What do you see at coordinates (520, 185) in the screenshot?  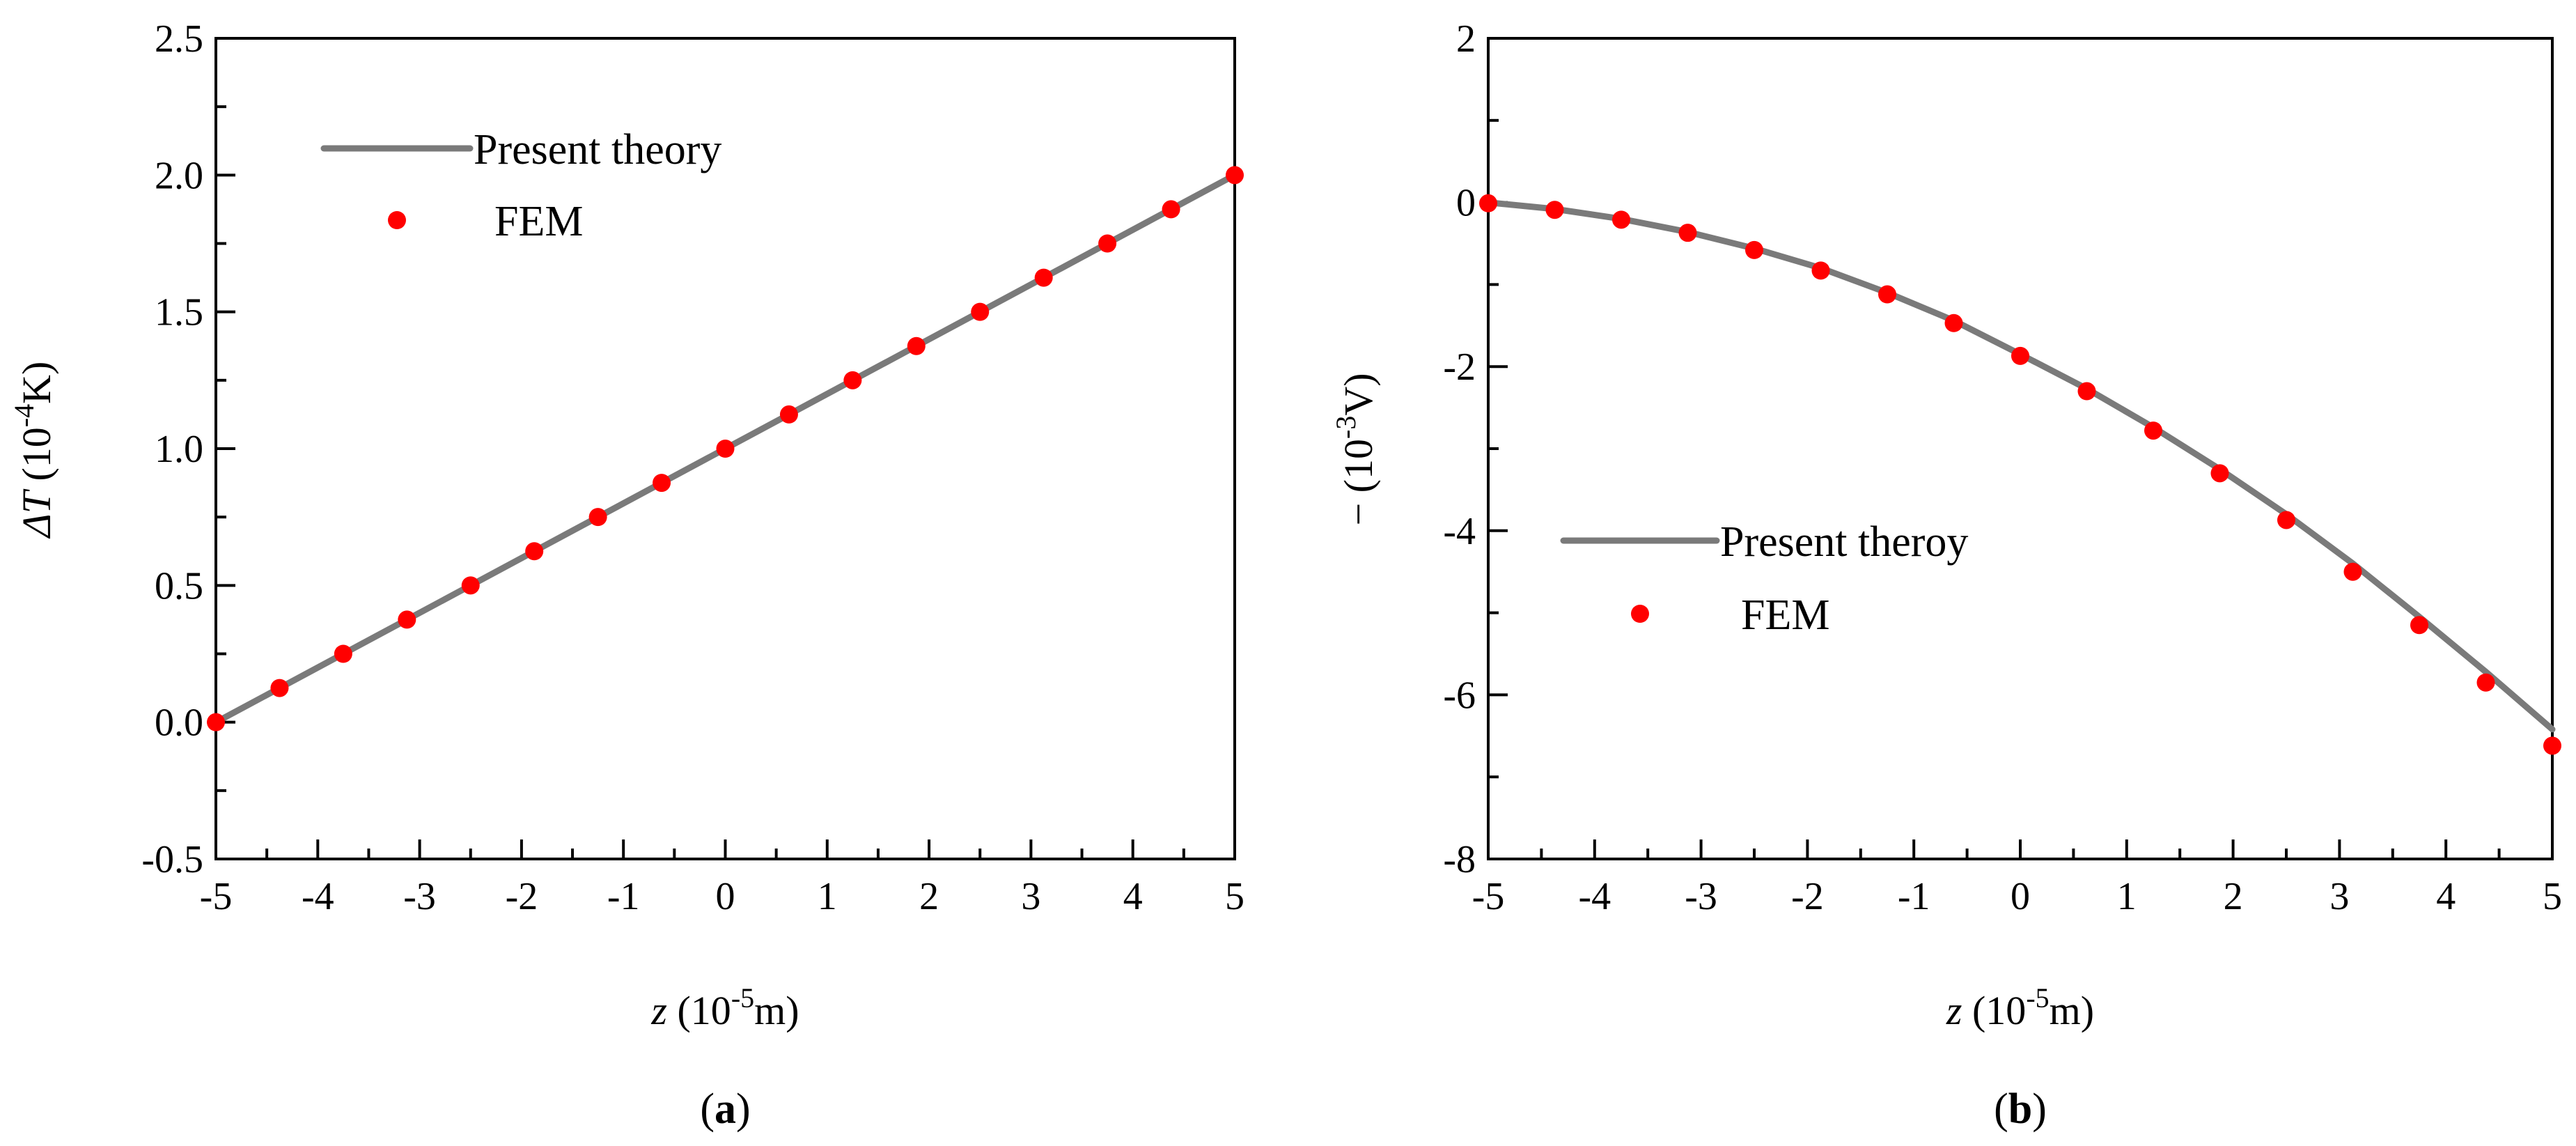 I see `legend: Present theory FEM` at bounding box center [520, 185].